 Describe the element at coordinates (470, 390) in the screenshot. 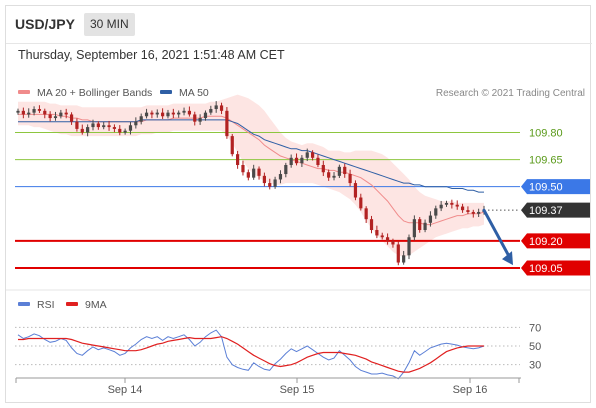

I see `x-axis-label: Sep 16` at that location.